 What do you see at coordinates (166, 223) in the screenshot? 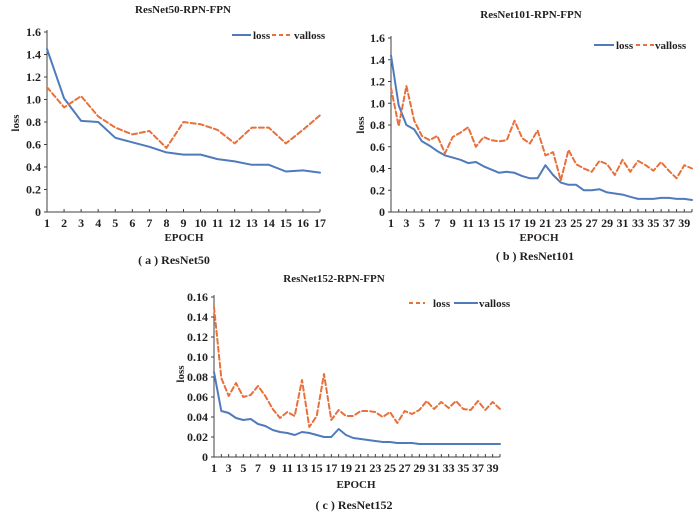
I see `x-tick-label: 8` at bounding box center [166, 223].